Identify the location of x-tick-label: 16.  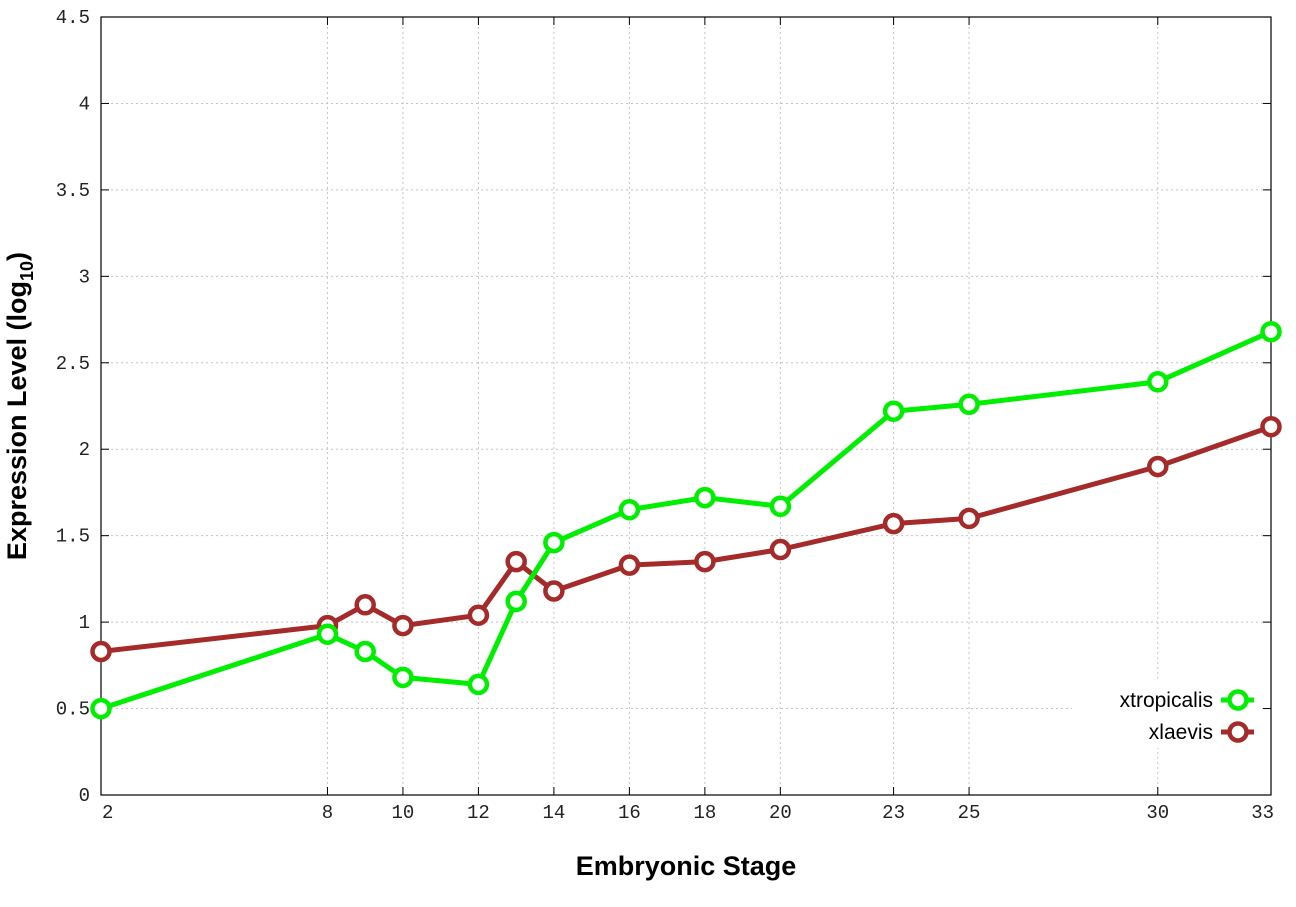
(629, 813).